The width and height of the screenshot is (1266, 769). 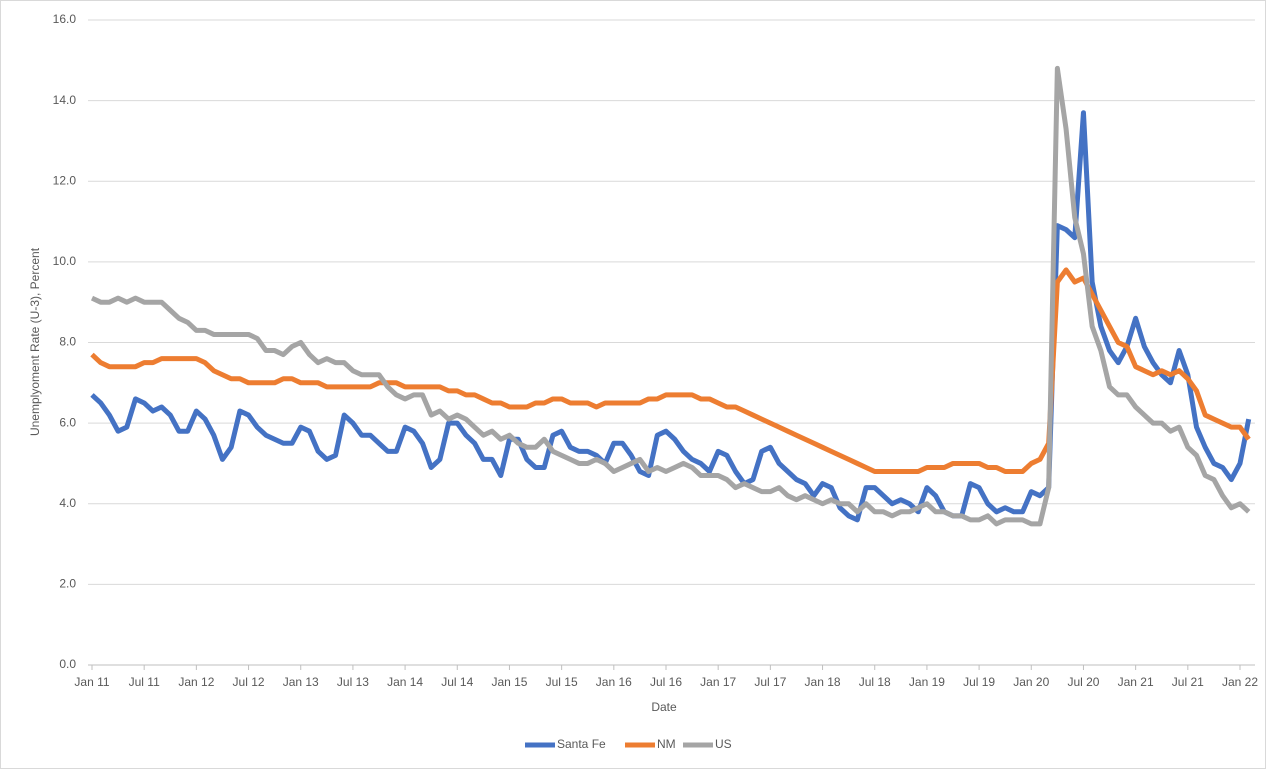 I want to click on x-tick-label: Jul 18, so click(x=875, y=682).